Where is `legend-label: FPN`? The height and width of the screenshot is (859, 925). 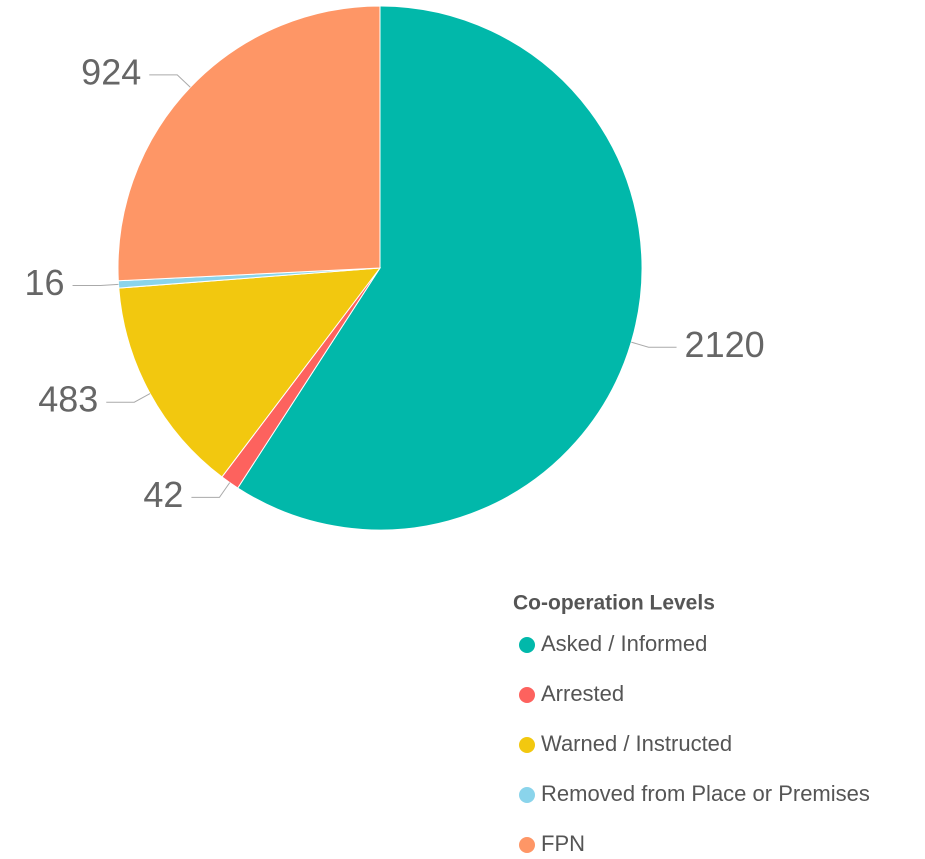
legend-label: FPN is located at coordinates (563, 843).